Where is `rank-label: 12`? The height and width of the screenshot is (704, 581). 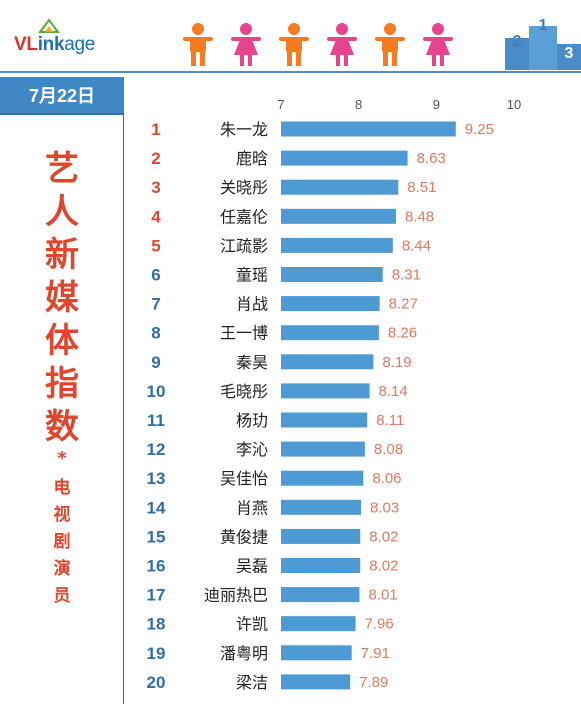
rank-label: 12 is located at coordinates (156, 449).